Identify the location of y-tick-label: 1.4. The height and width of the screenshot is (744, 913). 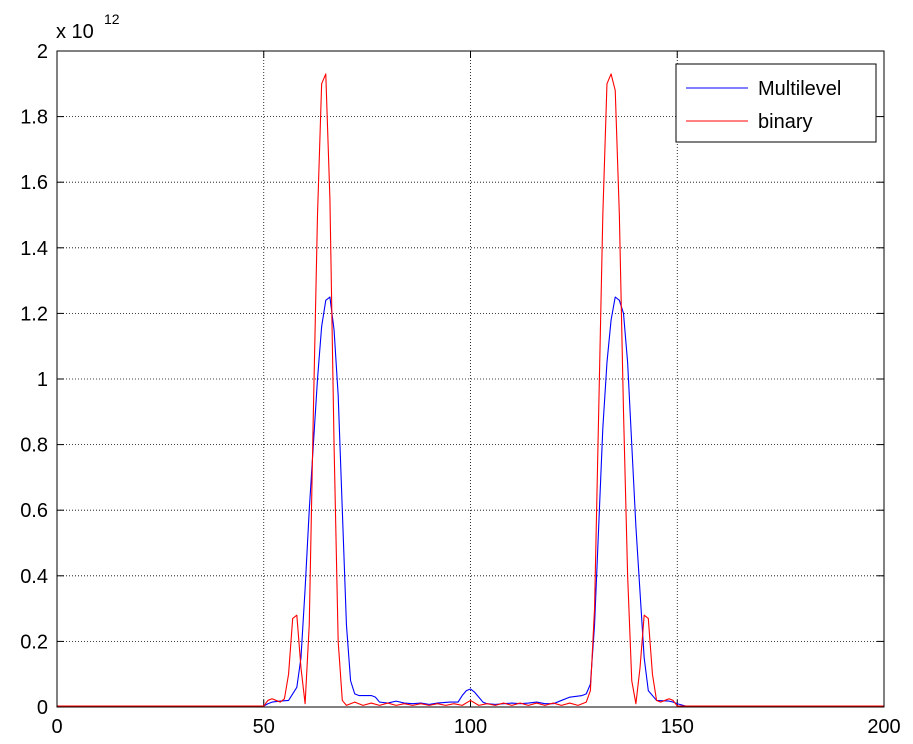
(34, 249).